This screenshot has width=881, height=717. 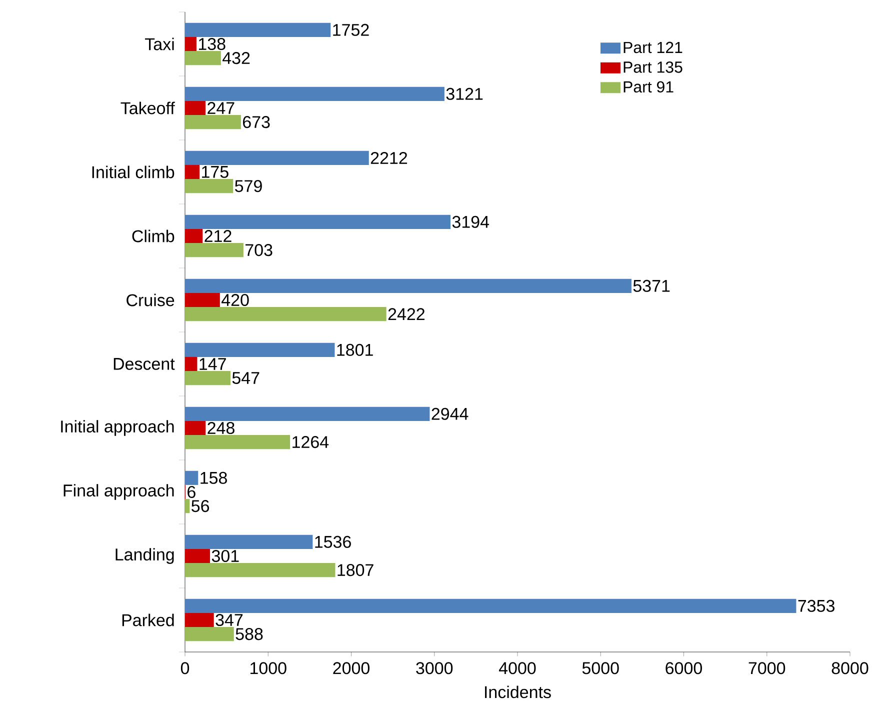 What do you see at coordinates (235, 300) in the screenshot?
I see `data-label: 420` at bounding box center [235, 300].